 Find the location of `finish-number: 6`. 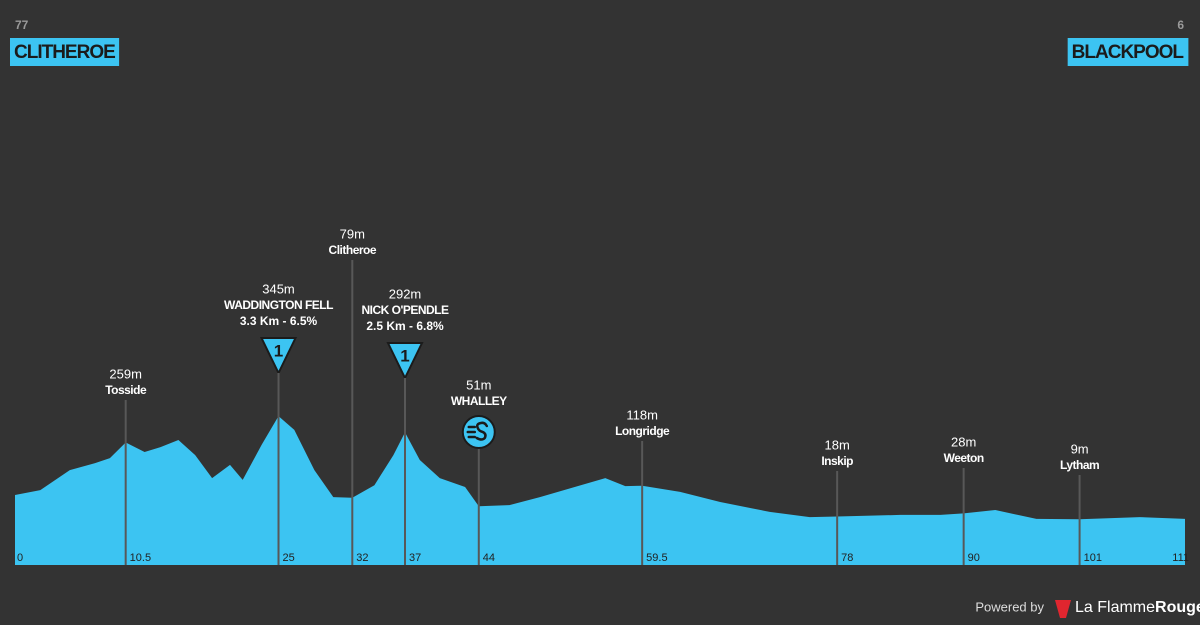

finish-number: 6 is located at coordinates (1180, 25).